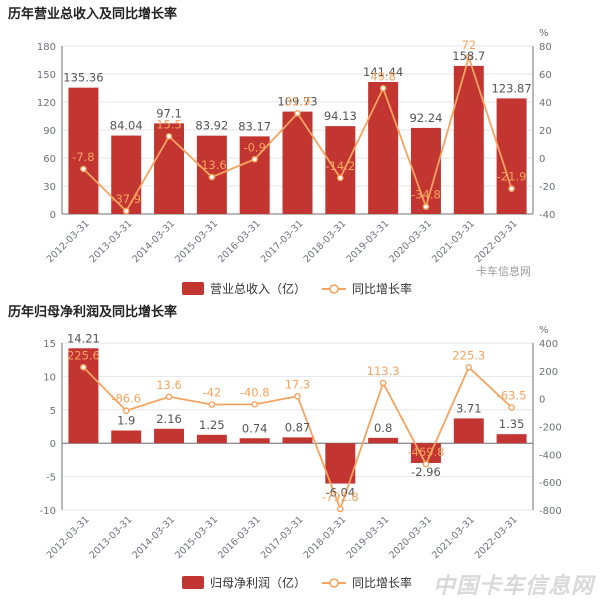 The image size is (600, 600). What do you see at coordinates (545, 103) in the screenshot?
I see `y-right-tick-label: 40` at bounding box center [545, 103].